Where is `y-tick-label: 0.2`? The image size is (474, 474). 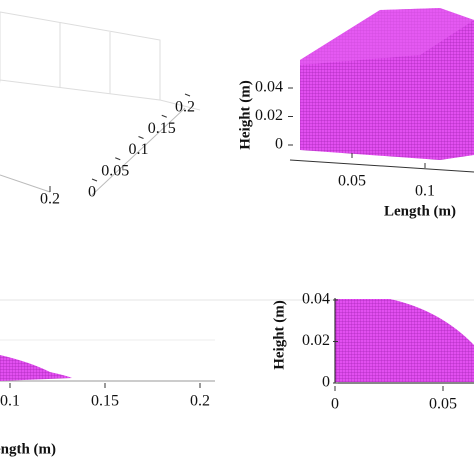
y-tick-label: 0.2 is located at coordinates (185, 107).